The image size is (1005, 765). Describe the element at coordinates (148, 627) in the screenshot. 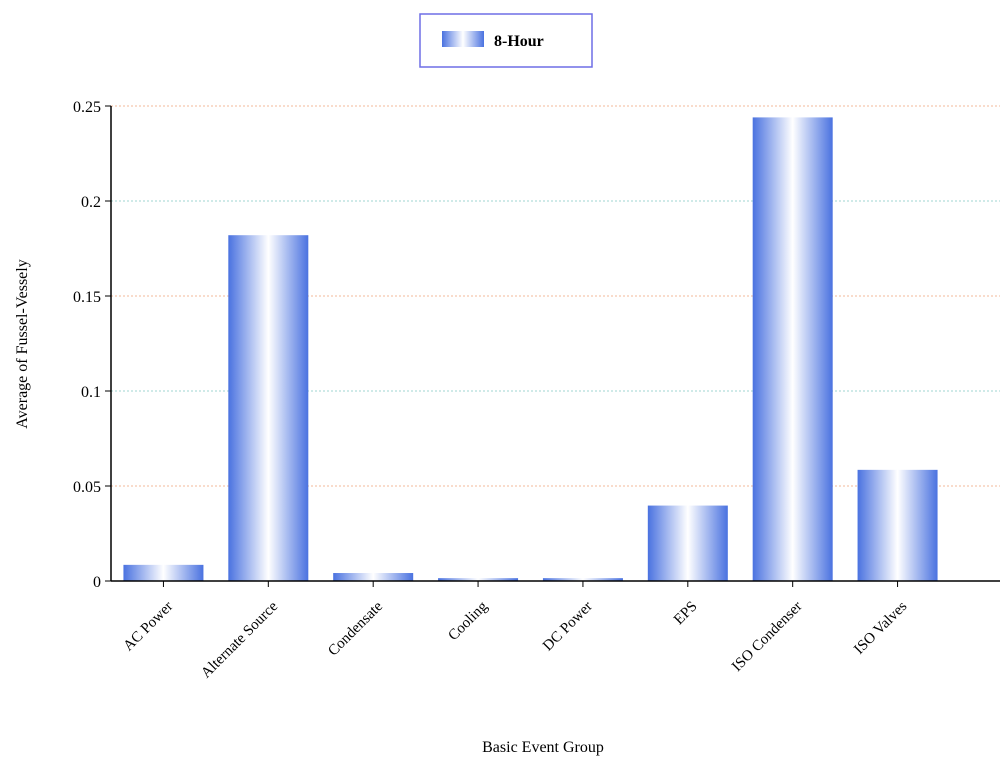

I see `x-tick-label: AC Power` at that location.